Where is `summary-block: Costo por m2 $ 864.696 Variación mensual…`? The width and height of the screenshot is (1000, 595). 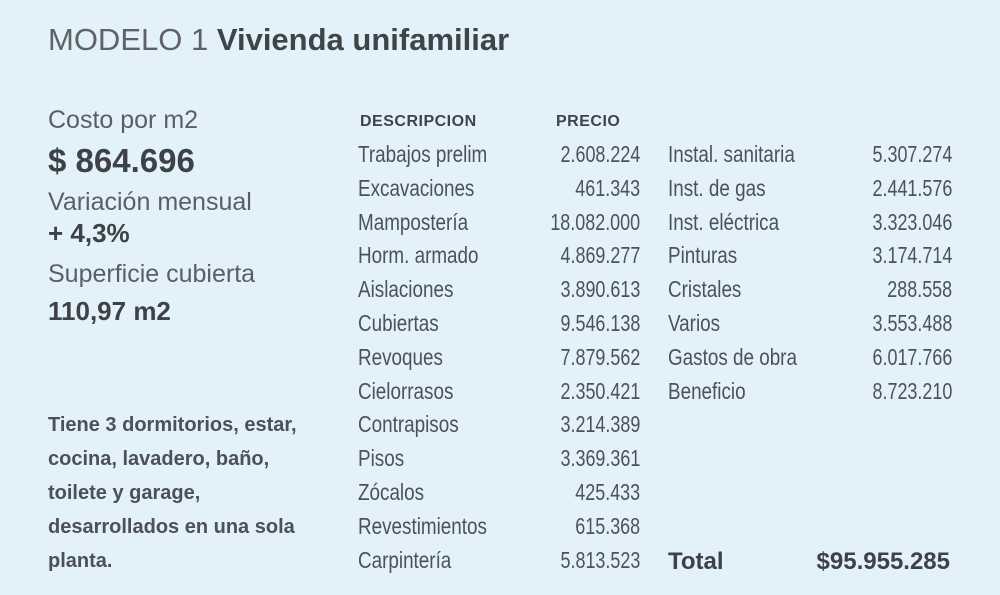
summary-block: Costo por m2 $ 864.696 Variación mensual… is located at coordinates (193, 216).